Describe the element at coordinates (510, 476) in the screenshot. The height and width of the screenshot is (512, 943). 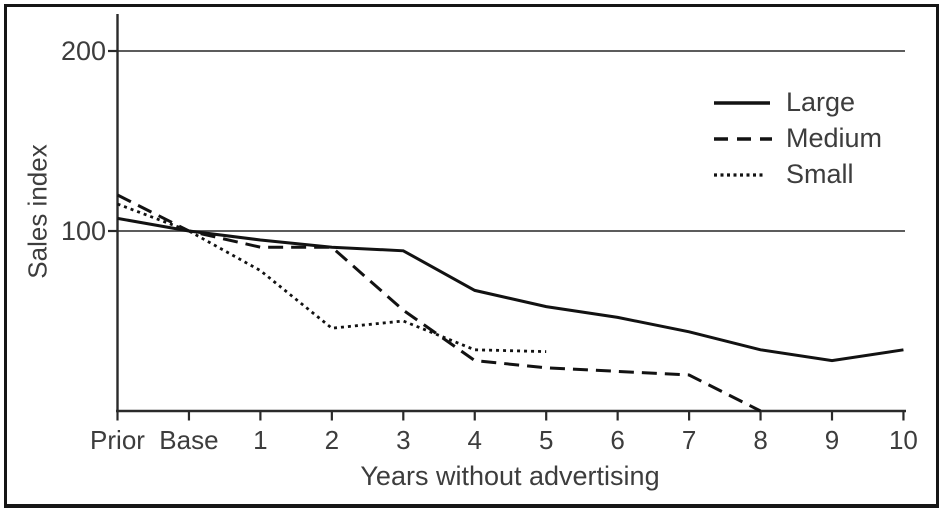
I see `x-axis-title: Years without advertising` at that location.